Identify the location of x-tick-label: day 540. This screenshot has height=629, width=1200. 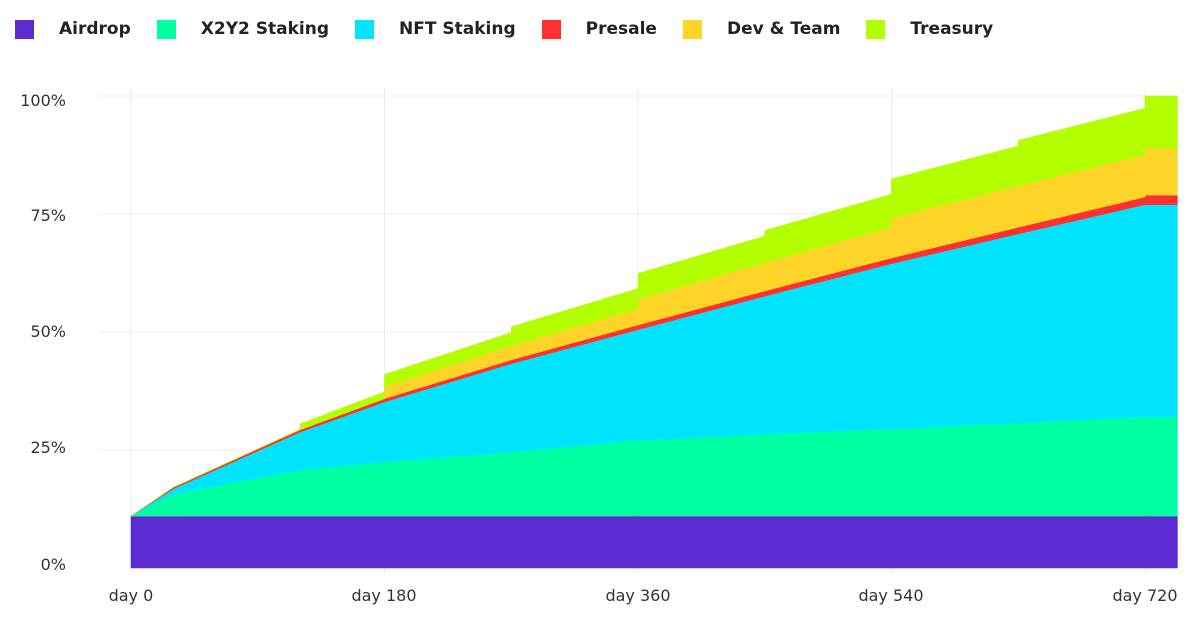
(891, 595).